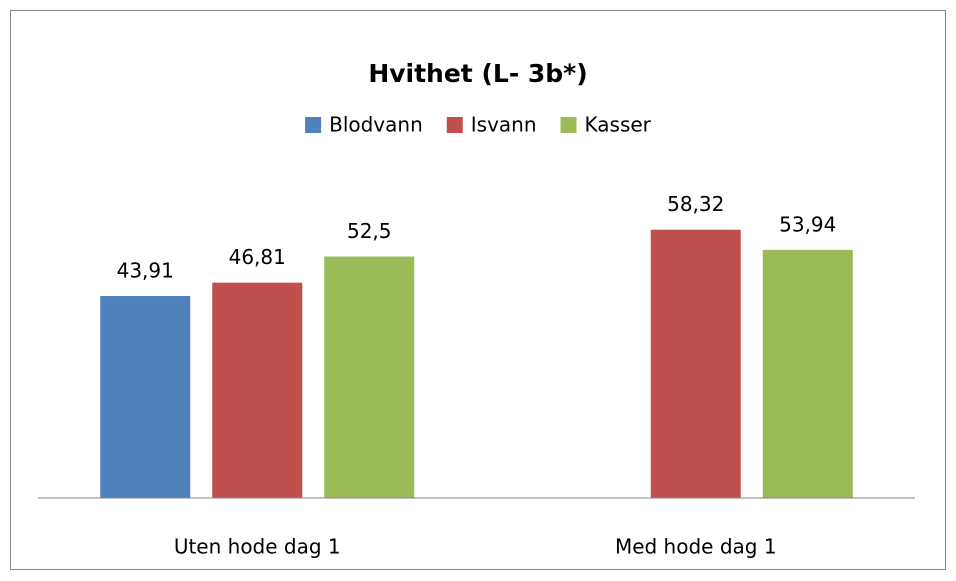  I want to click on data-label: 43,91, so click(145, 271).